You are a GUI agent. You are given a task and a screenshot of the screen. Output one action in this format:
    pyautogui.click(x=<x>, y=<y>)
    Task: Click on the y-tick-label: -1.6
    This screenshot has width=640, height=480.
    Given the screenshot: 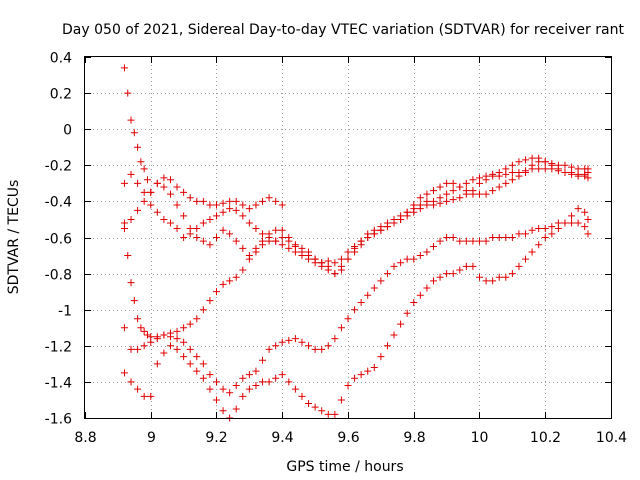 What is the action you would take?
    pyautogui.click(x=58, y=420)
    